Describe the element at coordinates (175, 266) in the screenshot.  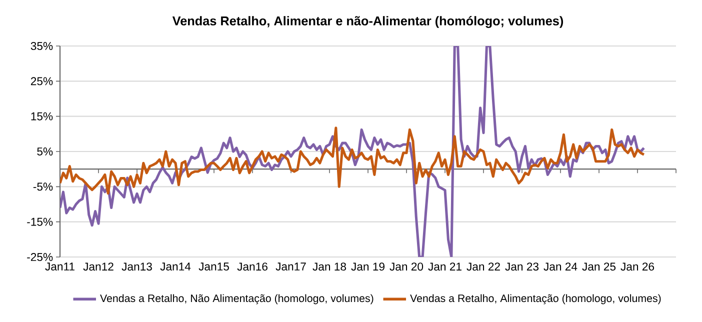
I see `x-tick-label: Jan14` at that location.